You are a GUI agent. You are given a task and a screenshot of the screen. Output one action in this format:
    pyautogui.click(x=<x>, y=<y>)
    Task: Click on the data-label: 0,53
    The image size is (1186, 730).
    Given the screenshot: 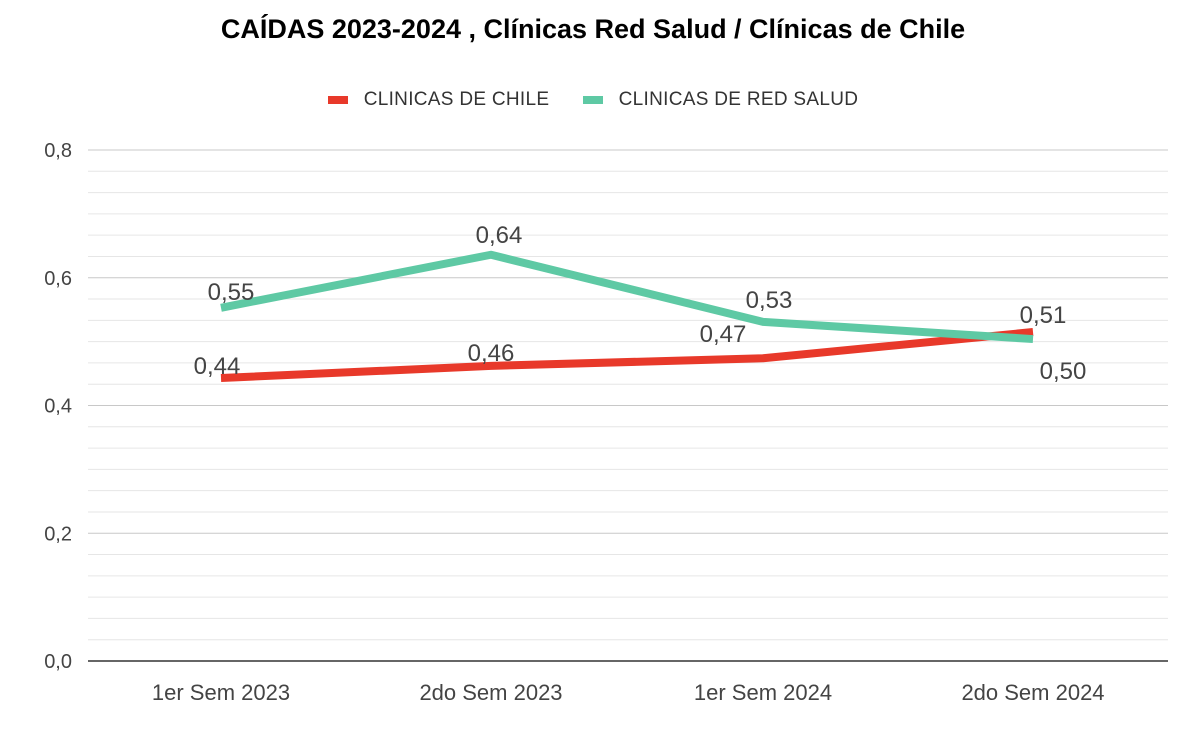 What is the action you would take?
    pyautogui.click(x=769, y=300)
    